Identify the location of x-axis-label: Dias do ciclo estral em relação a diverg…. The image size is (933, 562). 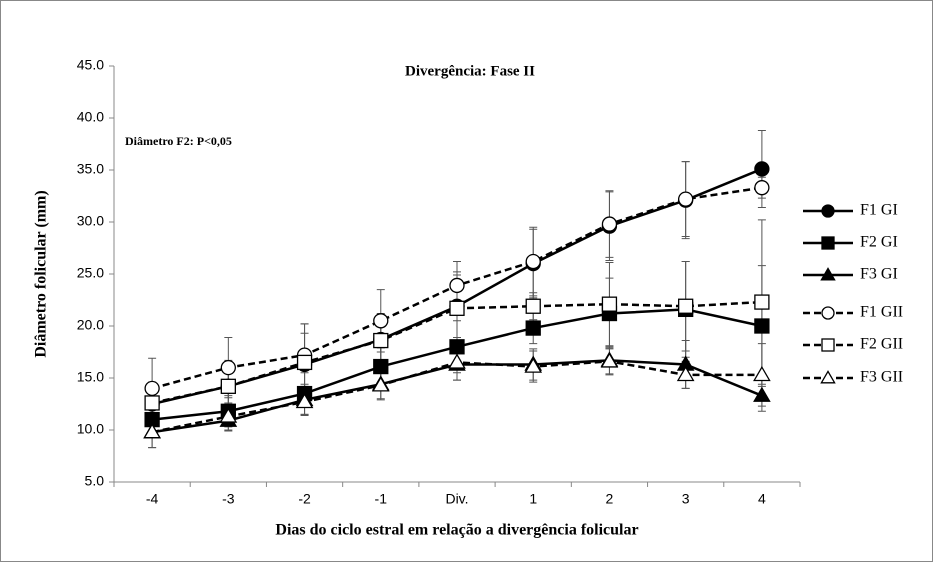
(456, 530).